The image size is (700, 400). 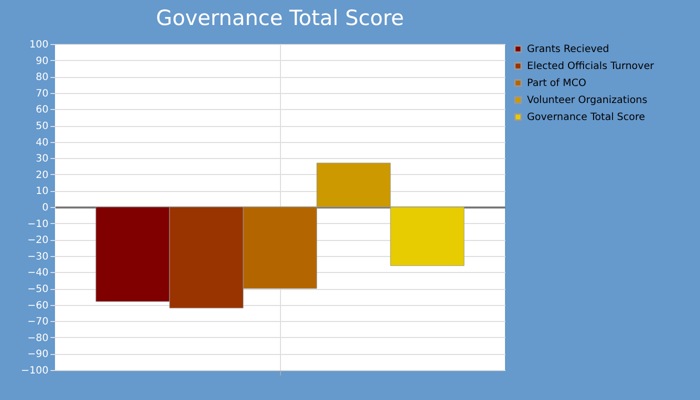 I want to click on legend-label: Grants Recieved, so click(x=568, y=49).